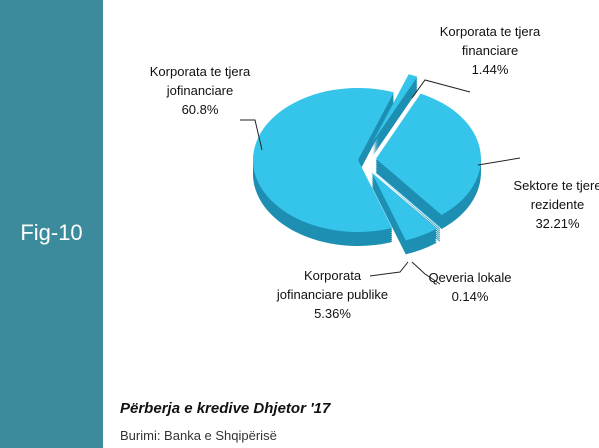 Image resolution: width=599 pixels, height=448 pixels. What do you see at coordinates (556, 195) in the screenshot?
I see `category-label: Sektore te tjere rezidente` at bounding box center [556, 195].